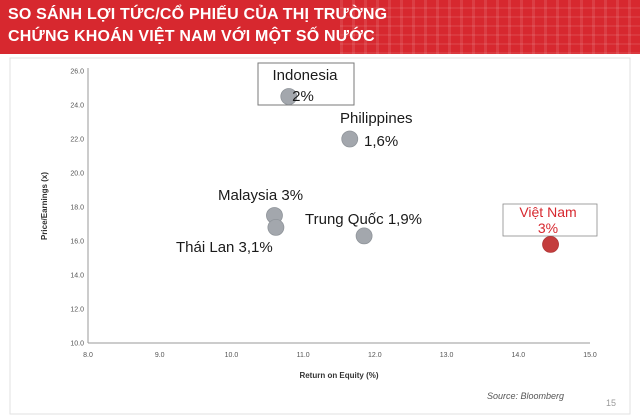  I want to click on x-tick-label: 14.0, so click(518, 355).